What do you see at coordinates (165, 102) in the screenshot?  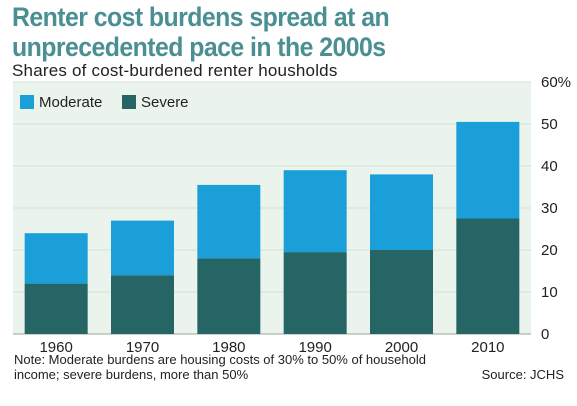 I see `legend-label-severe: Severe` at bounding box center [165, 102].